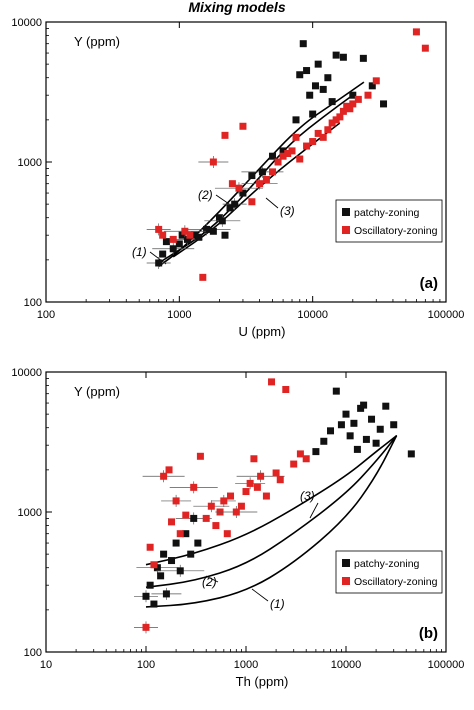  Describe the element at coordinates (246, 665) in the screenshot. I see `x-tick-label: 1000` at that location.